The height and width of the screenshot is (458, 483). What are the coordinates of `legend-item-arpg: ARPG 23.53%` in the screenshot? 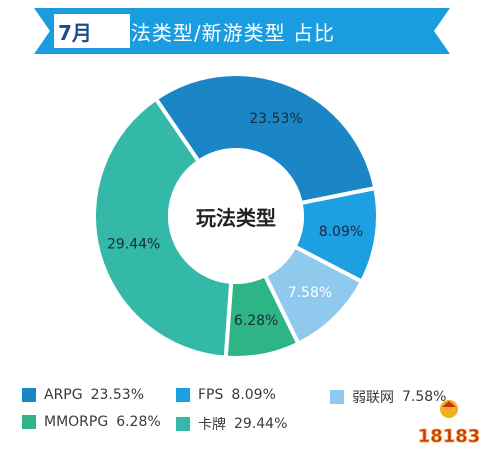 It's located at (83, 395).